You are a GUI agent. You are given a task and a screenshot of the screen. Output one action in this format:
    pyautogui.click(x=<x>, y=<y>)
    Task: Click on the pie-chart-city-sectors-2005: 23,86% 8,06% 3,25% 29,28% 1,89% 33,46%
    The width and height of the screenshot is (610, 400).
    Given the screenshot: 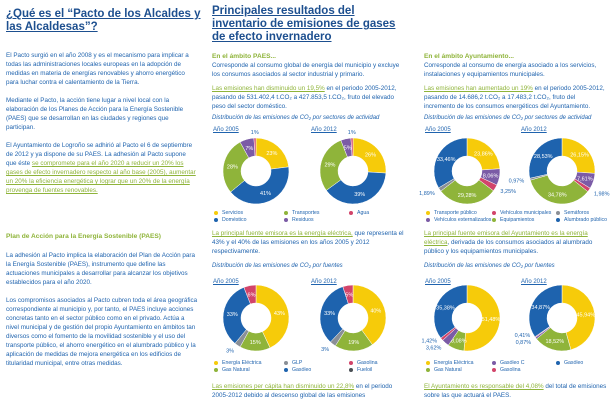 What is the action you would take?
    pyautogui.click(x=467, y=171)
    